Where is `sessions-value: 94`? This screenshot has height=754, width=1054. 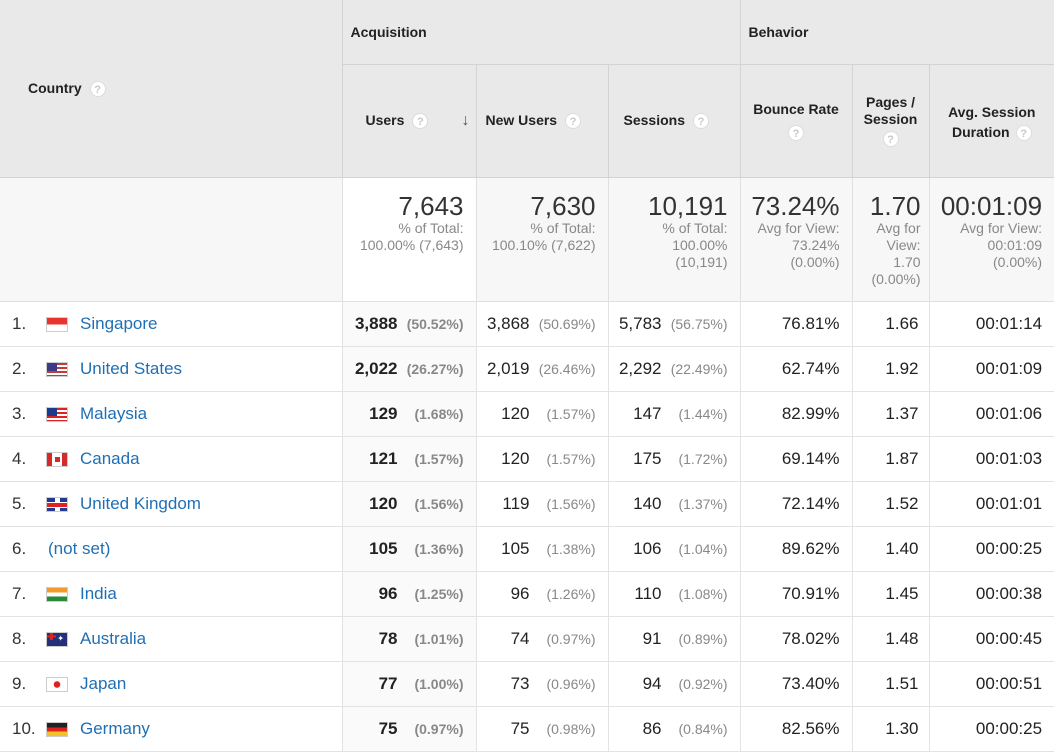 sessions-value: 94 is located at coordinates (652, 683).